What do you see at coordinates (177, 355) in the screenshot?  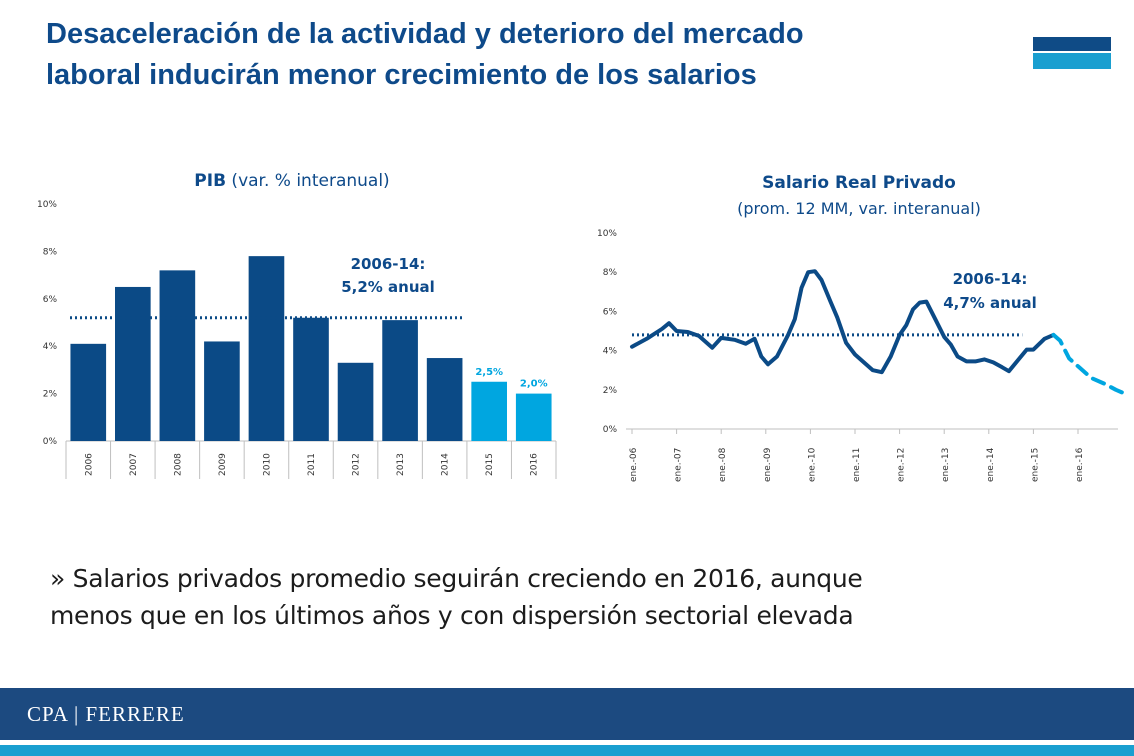 I see `bar-2008` at bounding box center [177, 355].